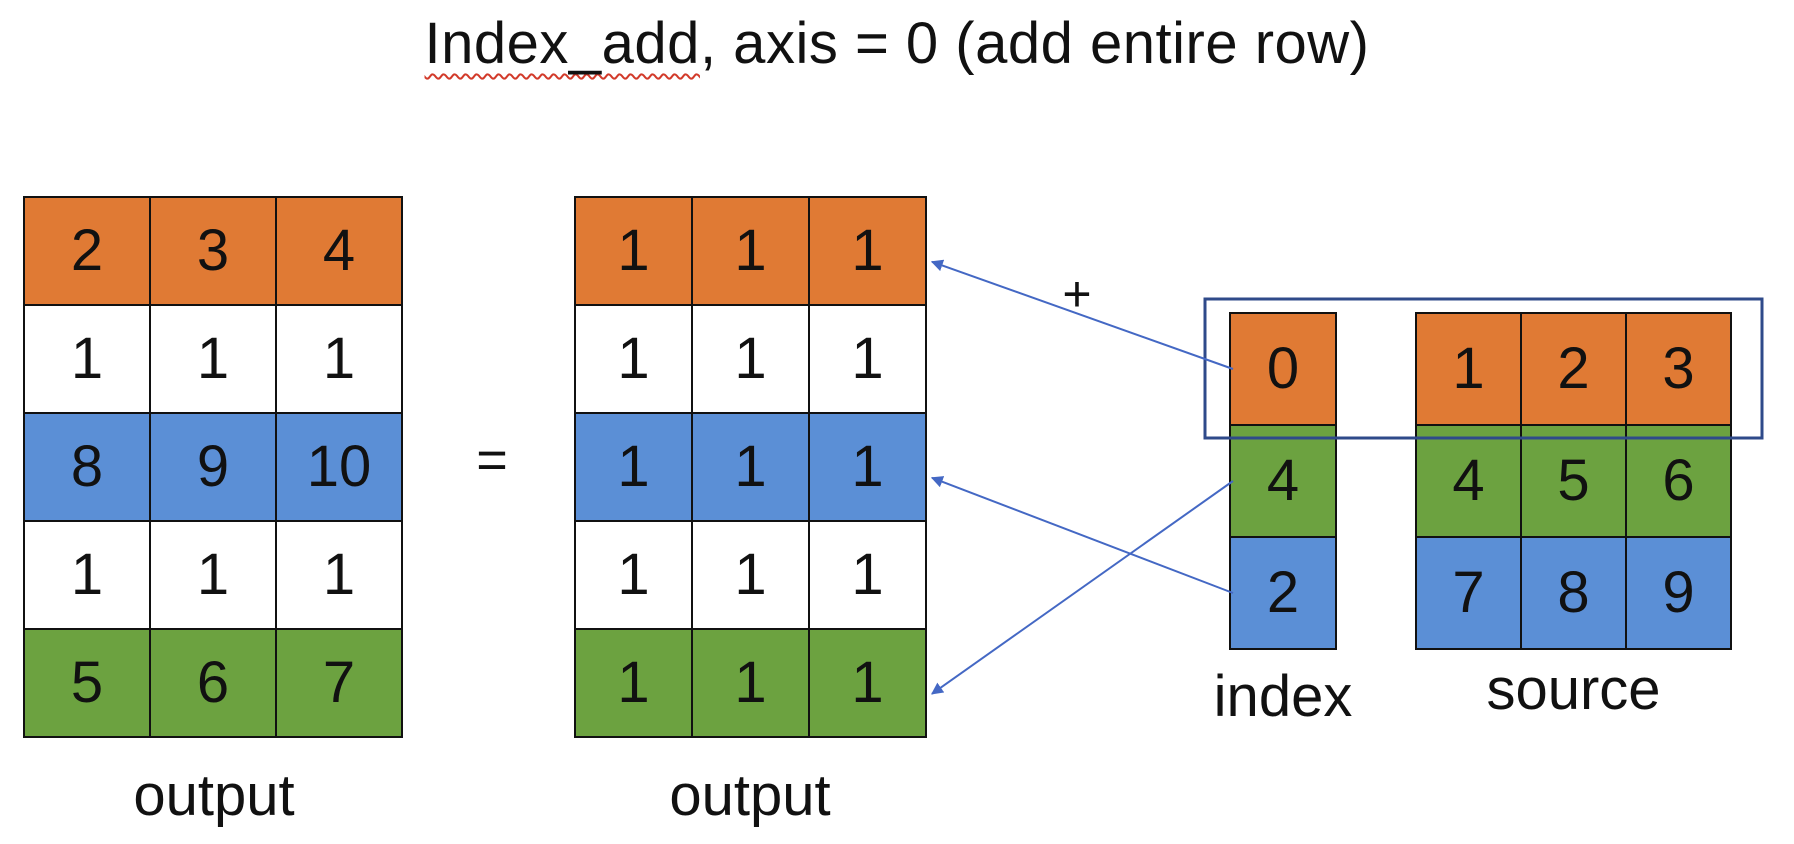  I want to click on diagram-title: Index_add, axis = 0 (add entire row), so click(897, 44).